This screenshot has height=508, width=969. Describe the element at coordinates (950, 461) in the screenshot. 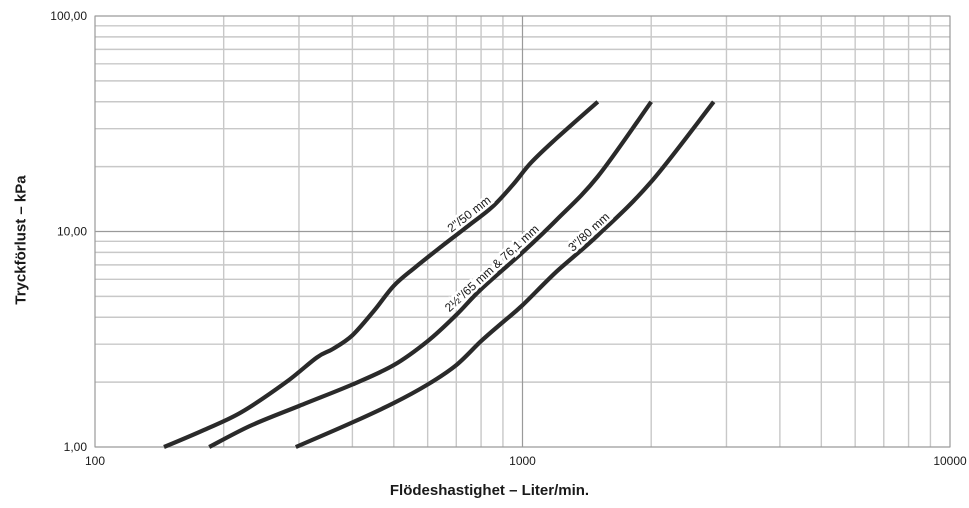

I see `x-tick-label: 10000` at that location.